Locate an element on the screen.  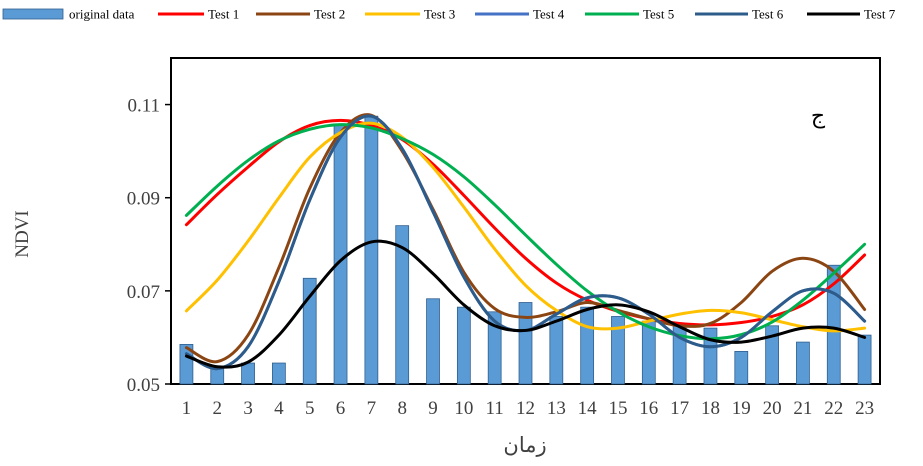
x-tick-label: 4 is located at coordinates (279, 408).